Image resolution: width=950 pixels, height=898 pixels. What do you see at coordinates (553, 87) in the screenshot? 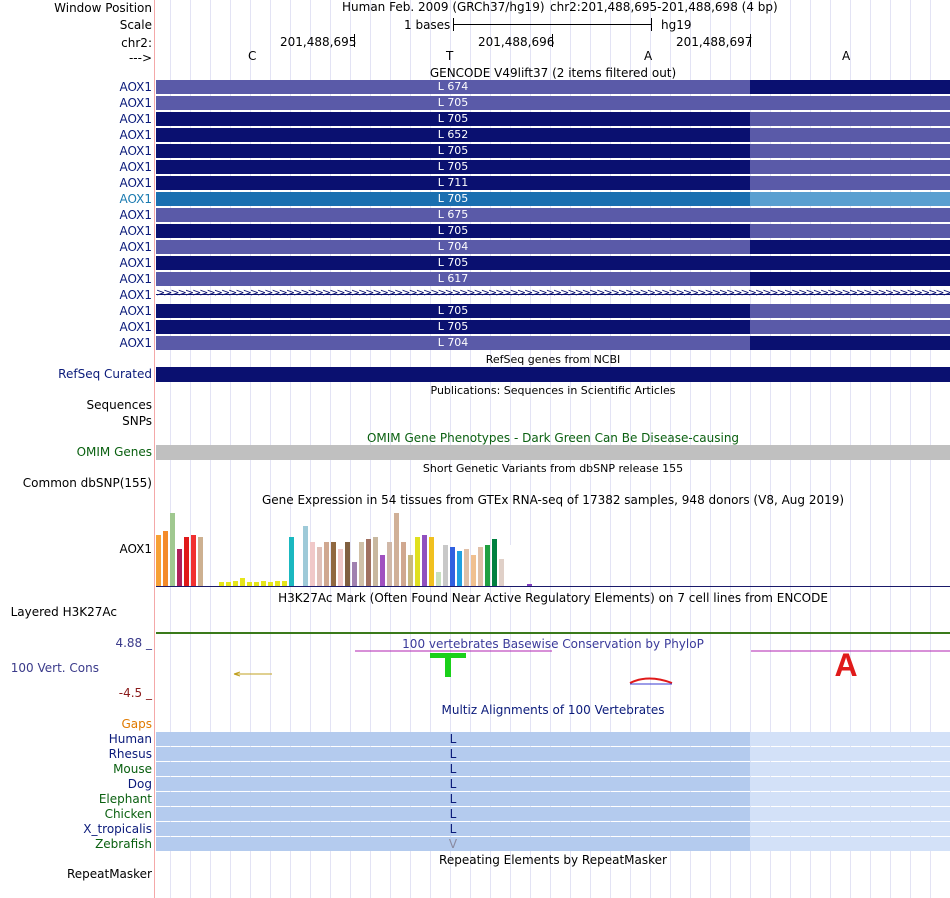
I see `gencode-transcript-row: L 674` at bounding box center [553, 87].